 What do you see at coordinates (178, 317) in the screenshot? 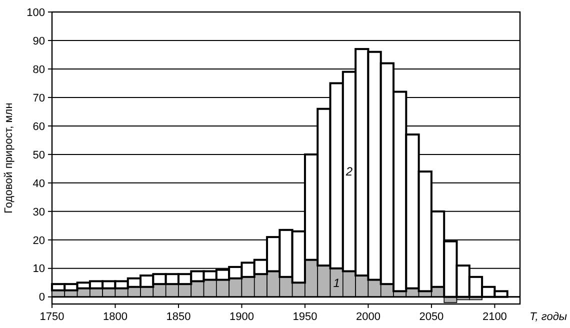
I see `x-tick-label: 1850` at bounding box center [178, 317].